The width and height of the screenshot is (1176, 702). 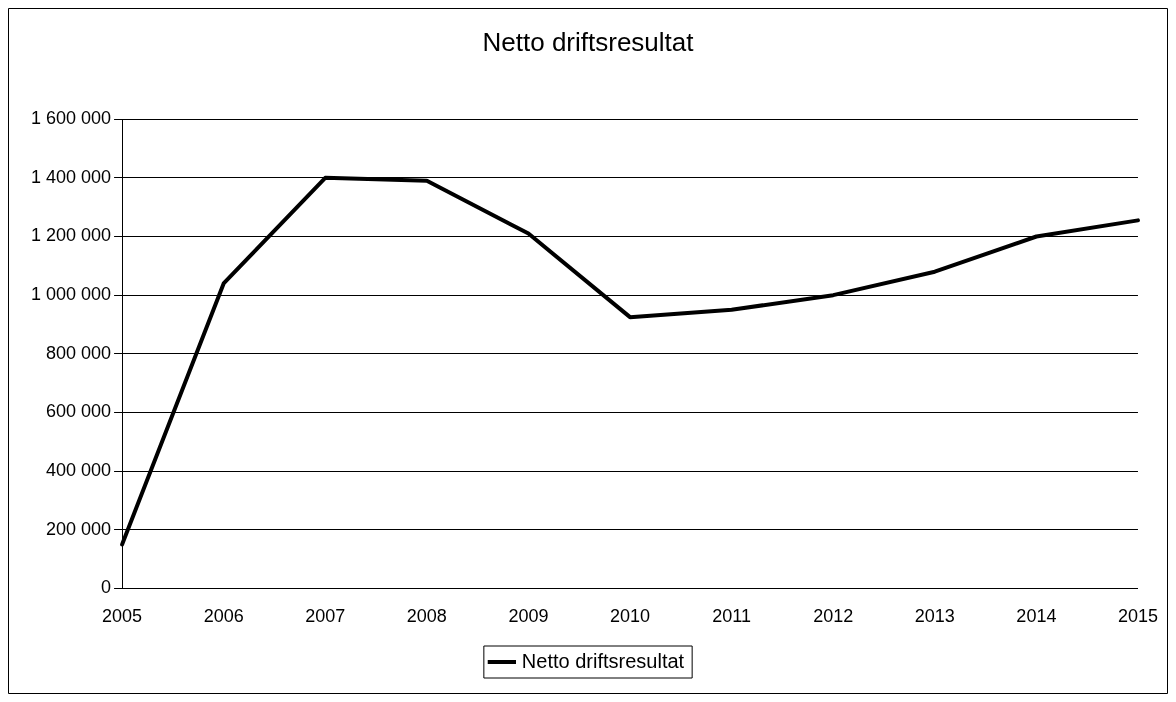 What do you see at coordinates (71, 235) in the screenshot?
I see `y-tick-label: 1 200 000` at bounding box center [71, 235].